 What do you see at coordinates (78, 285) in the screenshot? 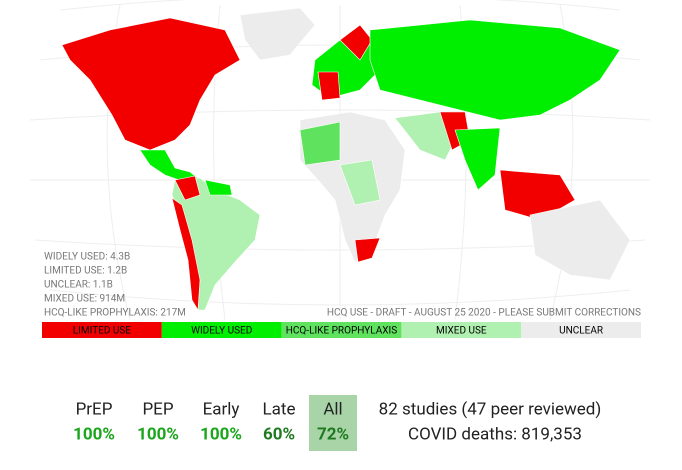
I see `stat-line: UNCLEAR: 1.1B` at bounding box center [78, 285].